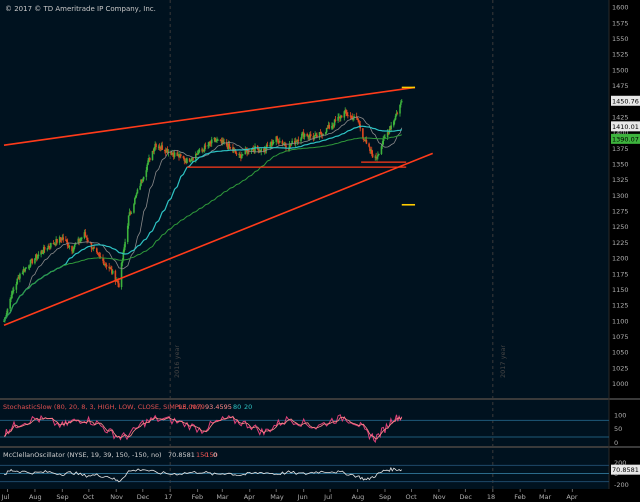  What do you see at coordinates (620, 290) in the screenshot?
I see `price-tick-label: 1150` at bounding box center [620, 290].